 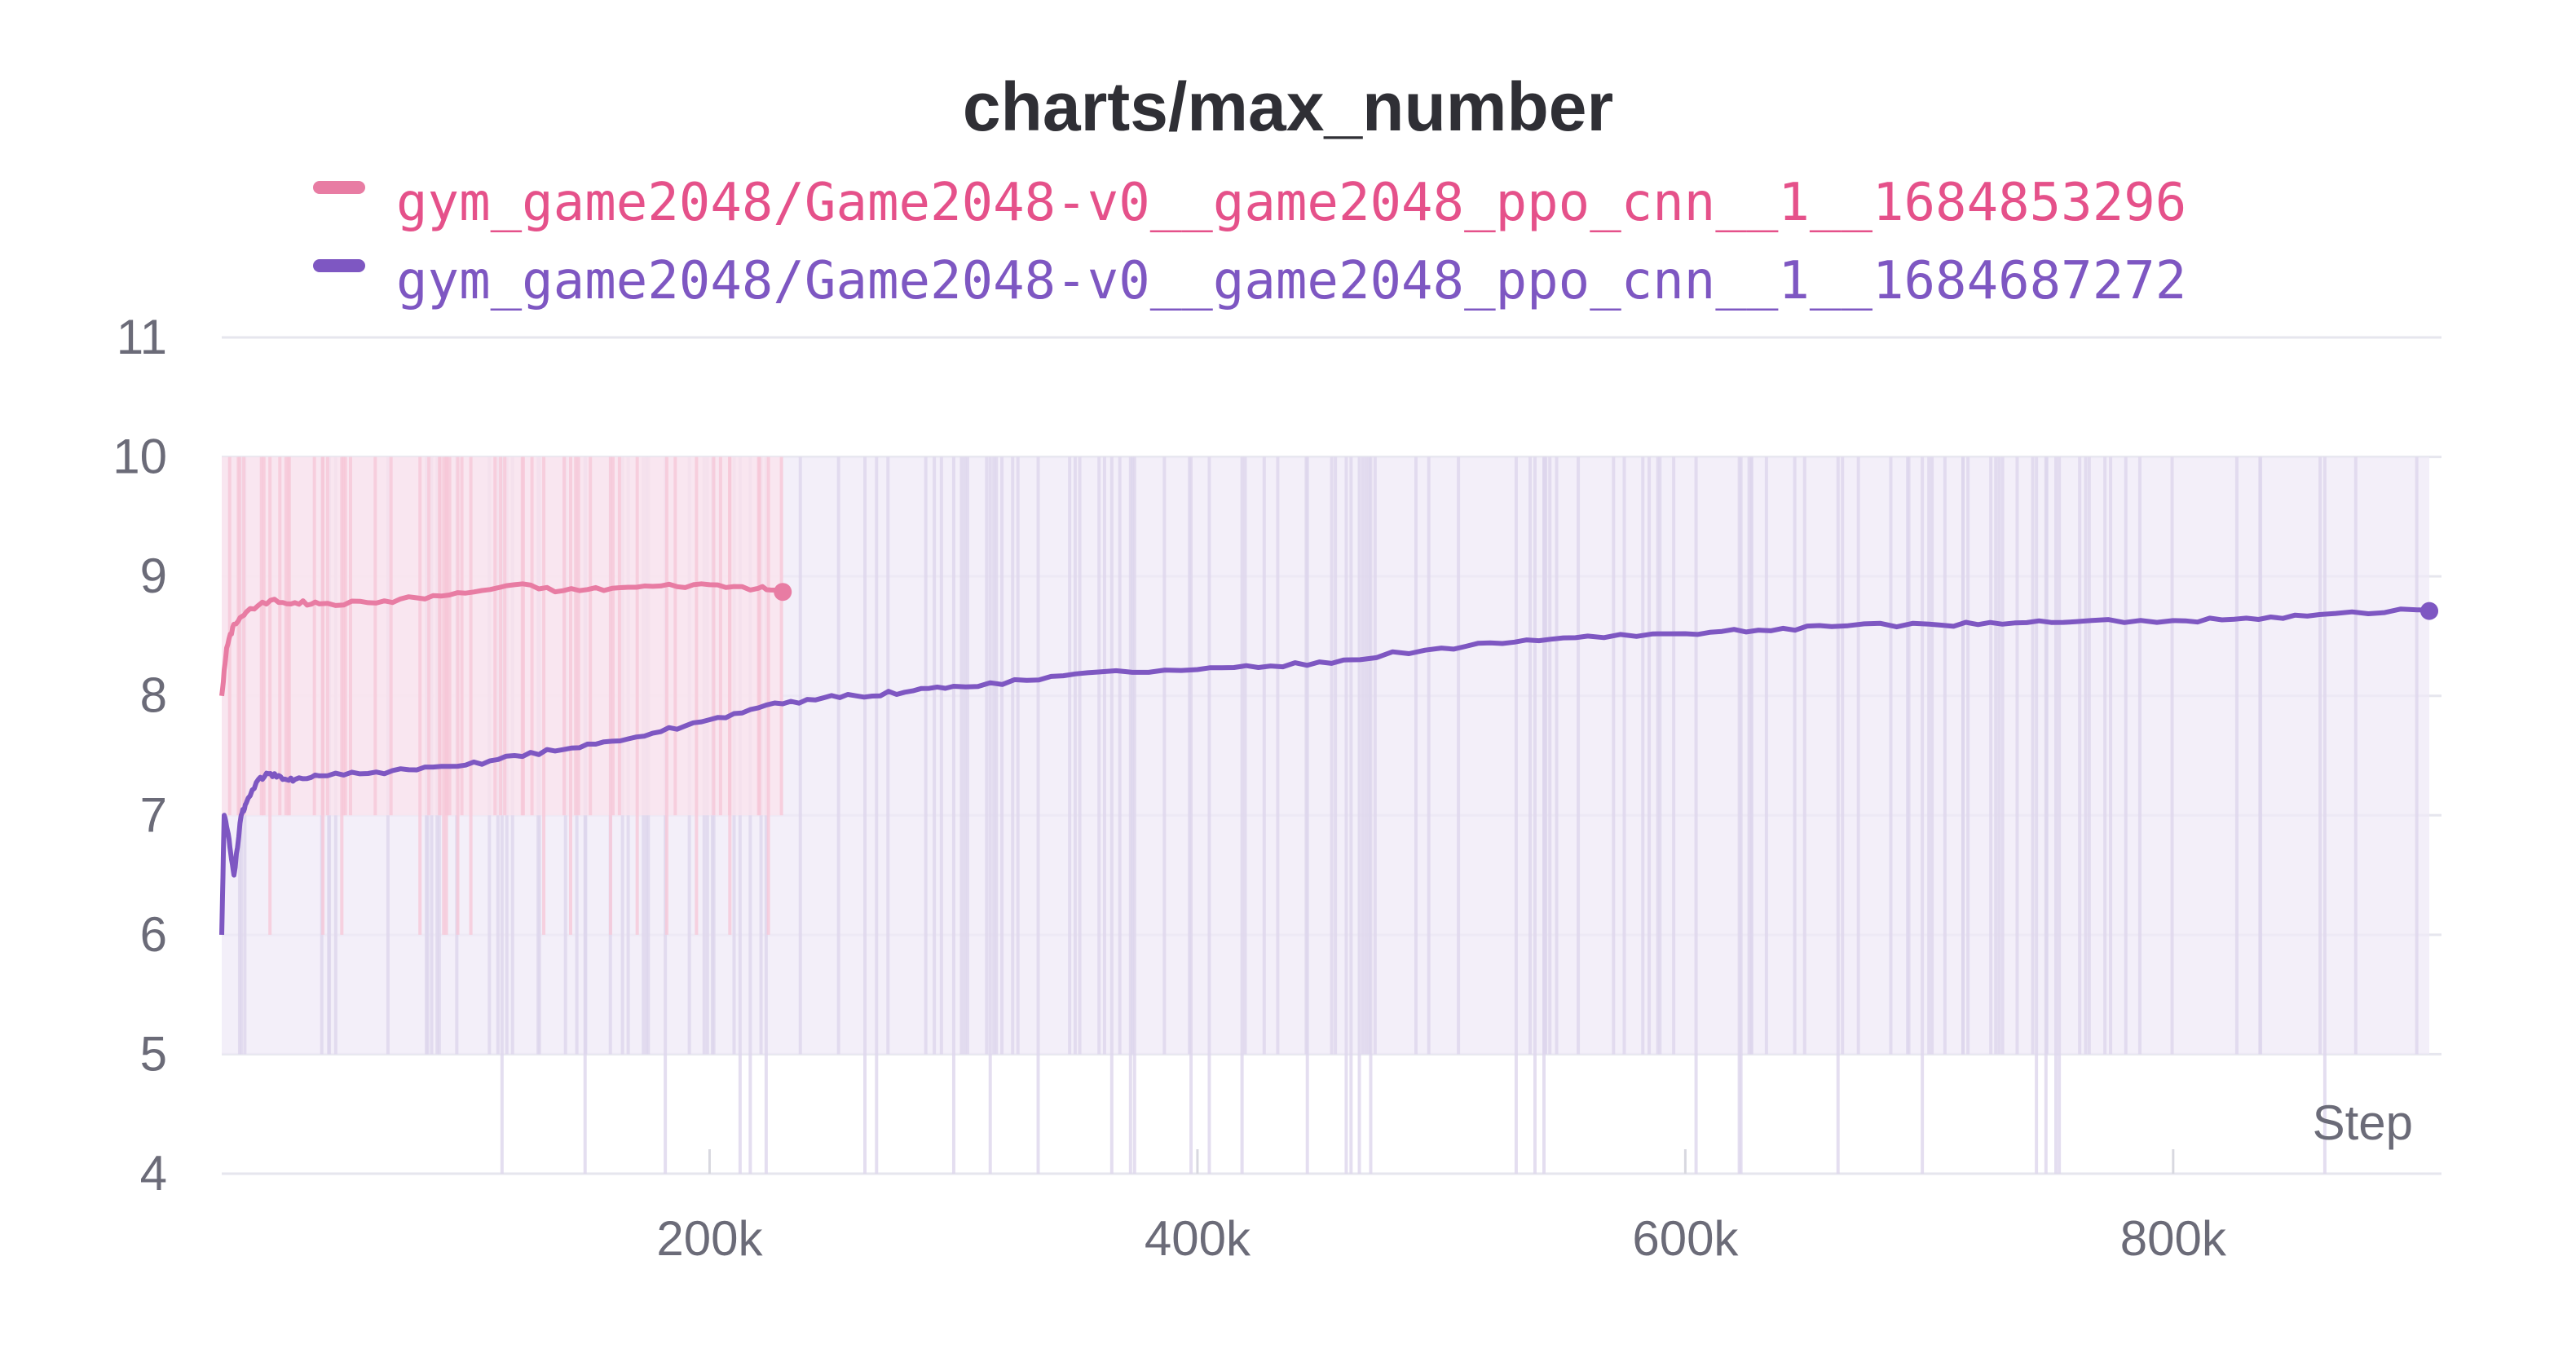 What do you see at coordinates (1198, 1238) in the screenshot?
I see `x-tick-label: 400k` at bounding box center [1198, 1238].